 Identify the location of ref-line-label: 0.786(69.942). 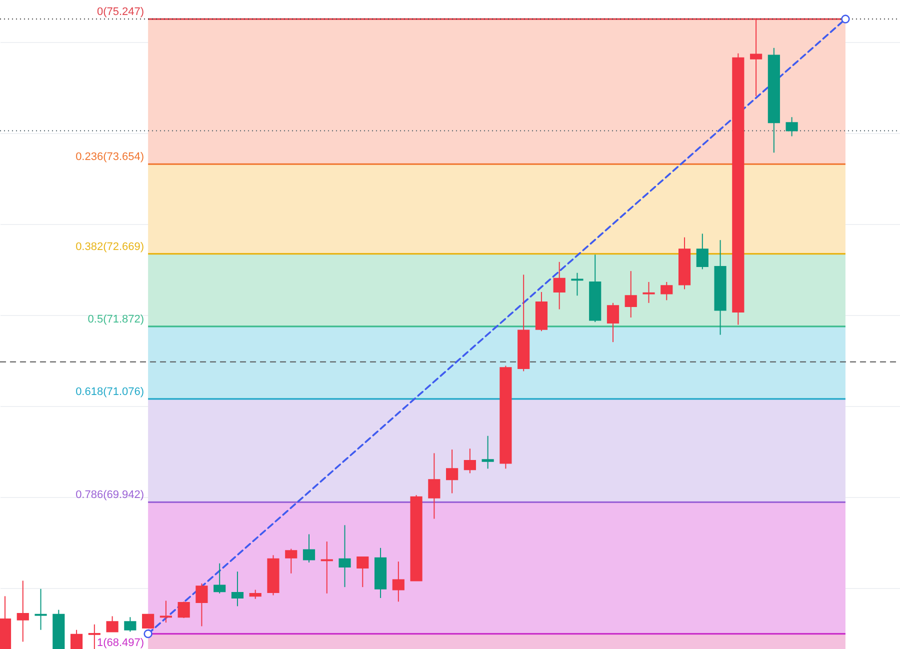
(110, 495).